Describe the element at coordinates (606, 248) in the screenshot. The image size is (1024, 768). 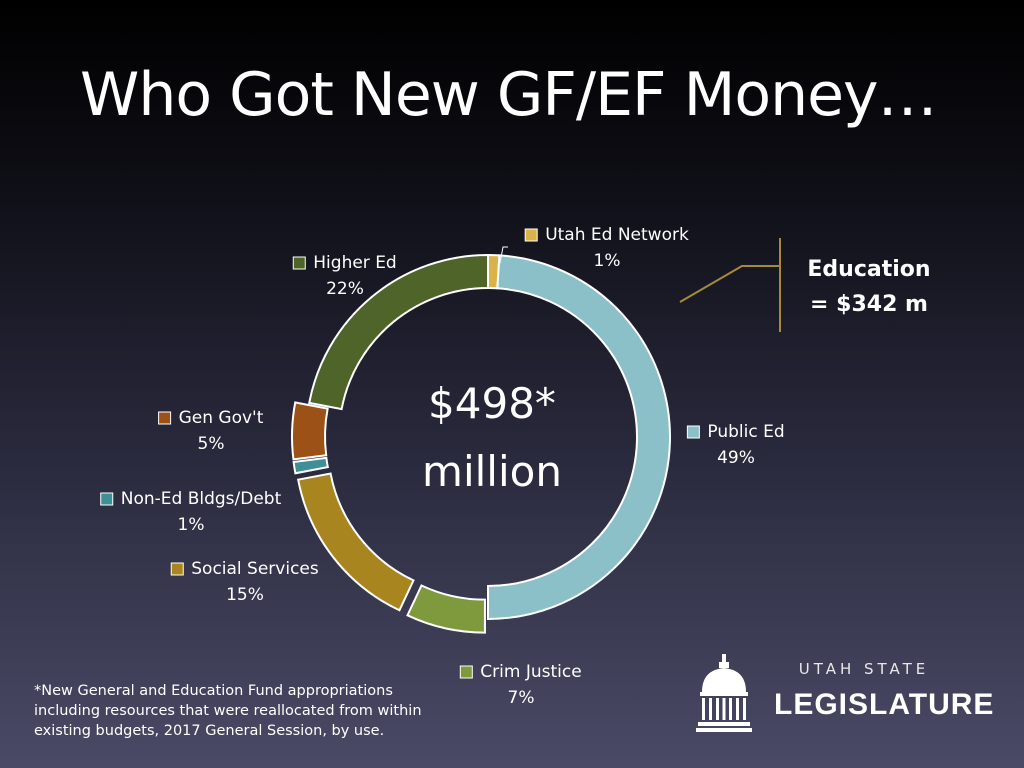
I see `label-utah-ed-network: Utah Ed Network 1%` at that location.